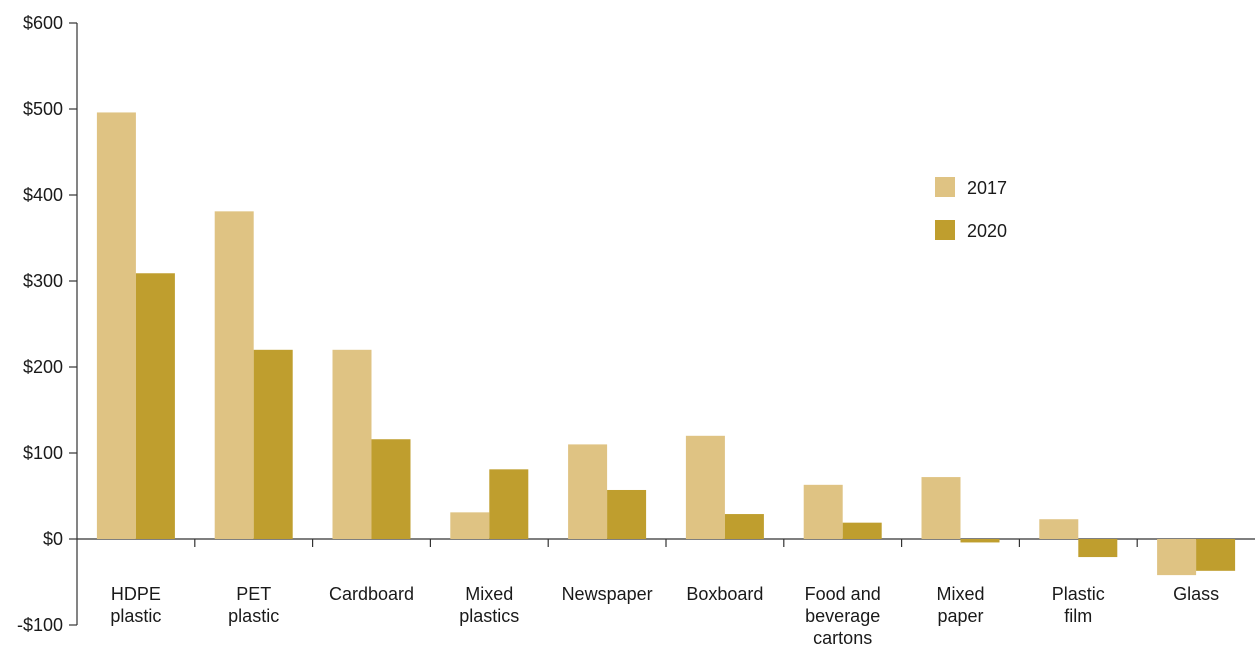 This screenshot has width=1255, height=652. What do you see at coordinates (43, 195) in the screenshot?
I see `y-tick-label: $400` at bounding box center [43, 195].